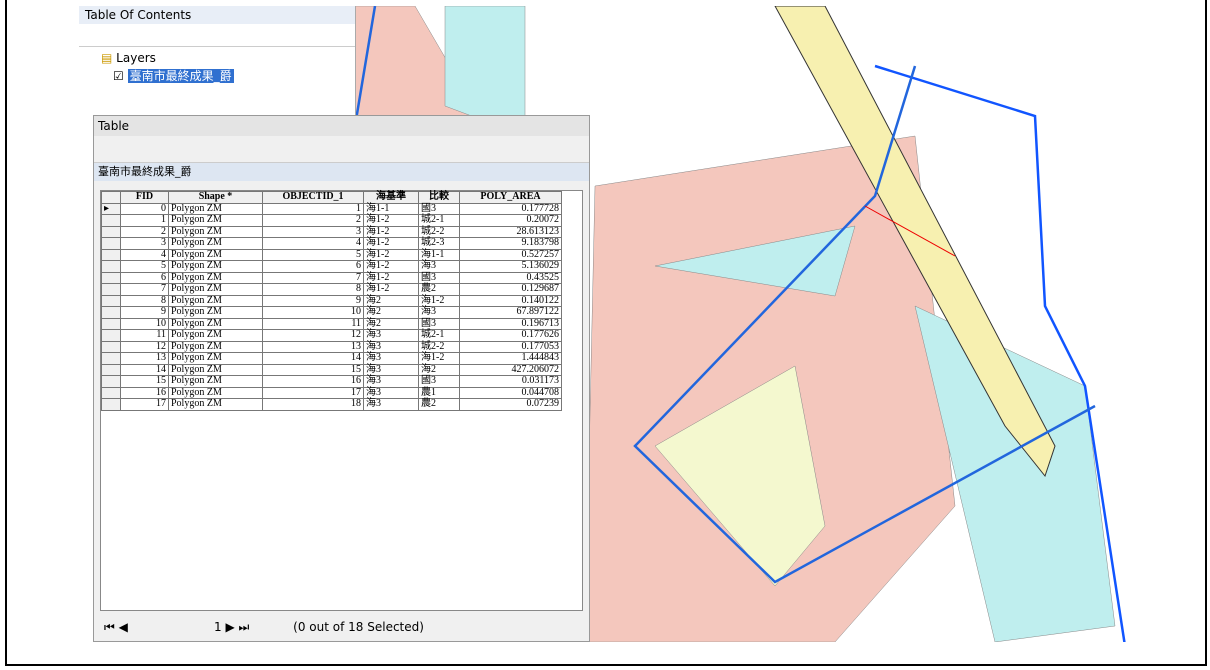  I want to click on cell: 67.897122, so click(510, 312).